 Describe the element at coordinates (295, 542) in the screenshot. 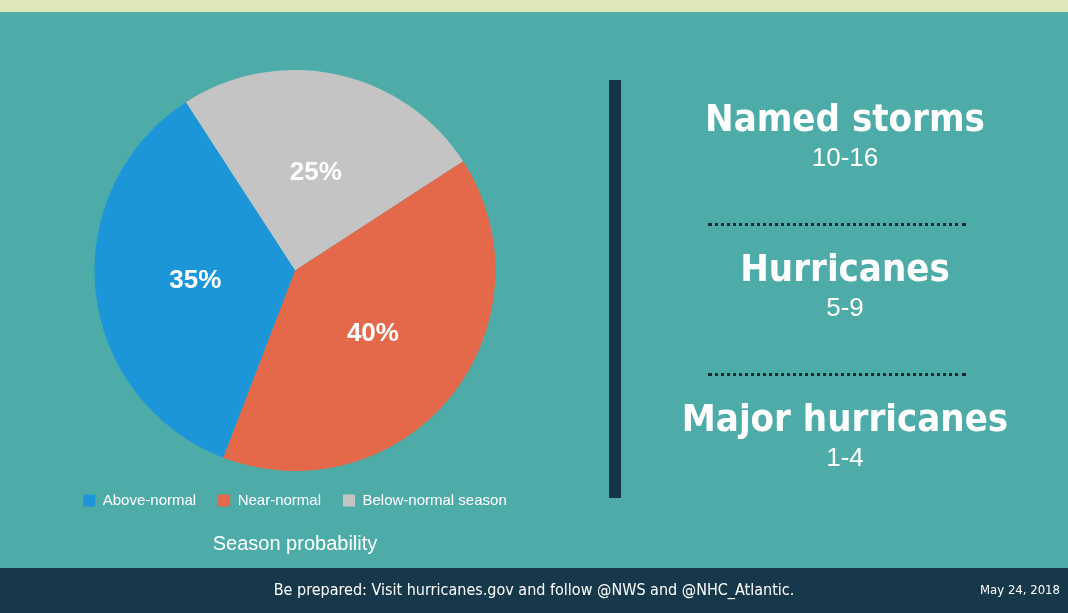

I see `text: Season probability` at that location.